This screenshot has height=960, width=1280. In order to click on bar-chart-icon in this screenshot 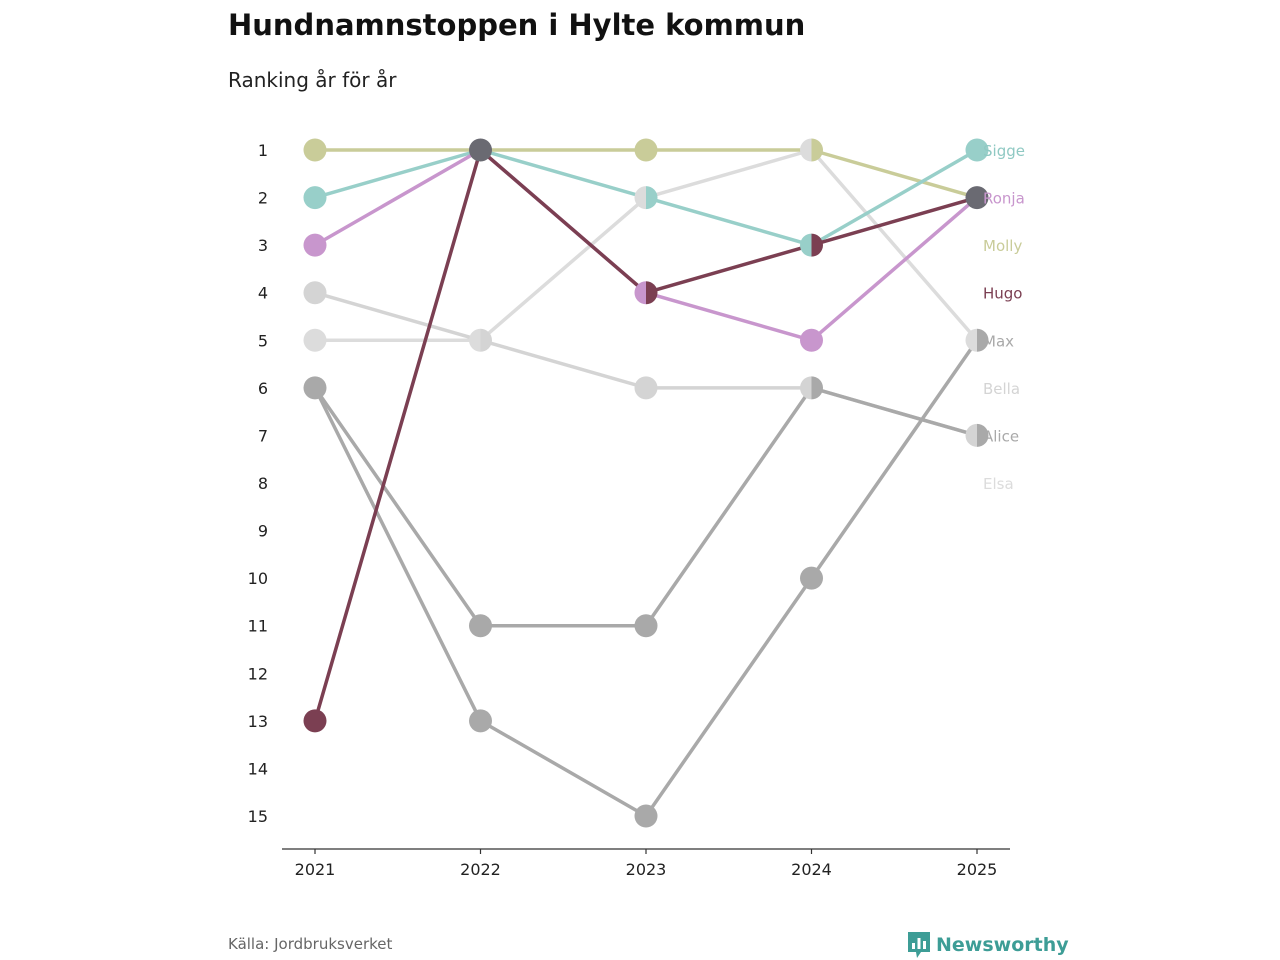, I will do `click(919, 945)`.